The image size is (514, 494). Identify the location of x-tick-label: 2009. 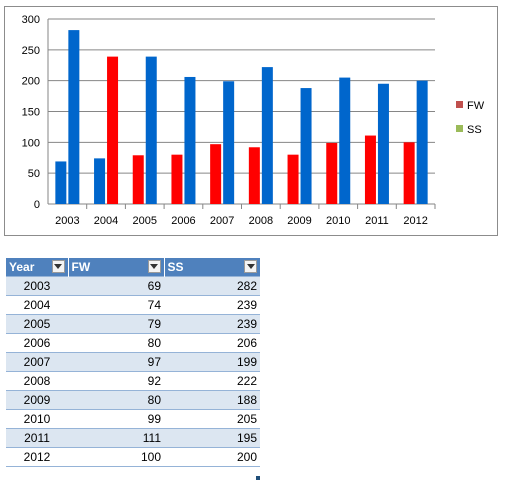
(299, 221).